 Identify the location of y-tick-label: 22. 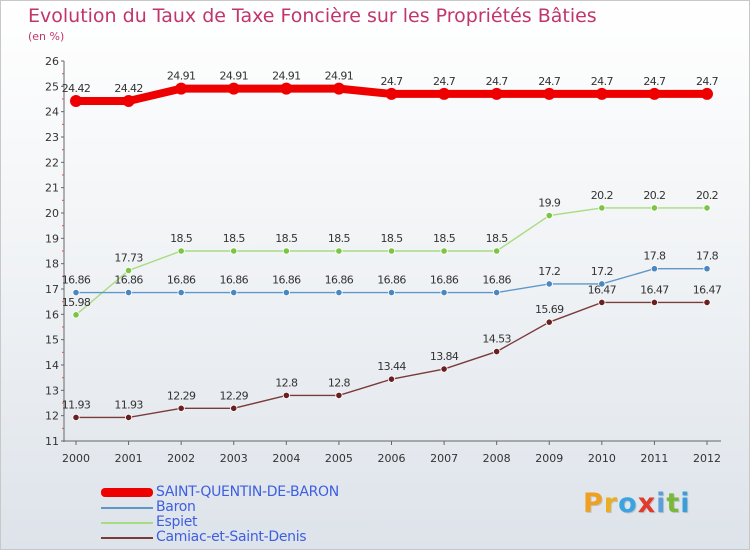
(52, 162).